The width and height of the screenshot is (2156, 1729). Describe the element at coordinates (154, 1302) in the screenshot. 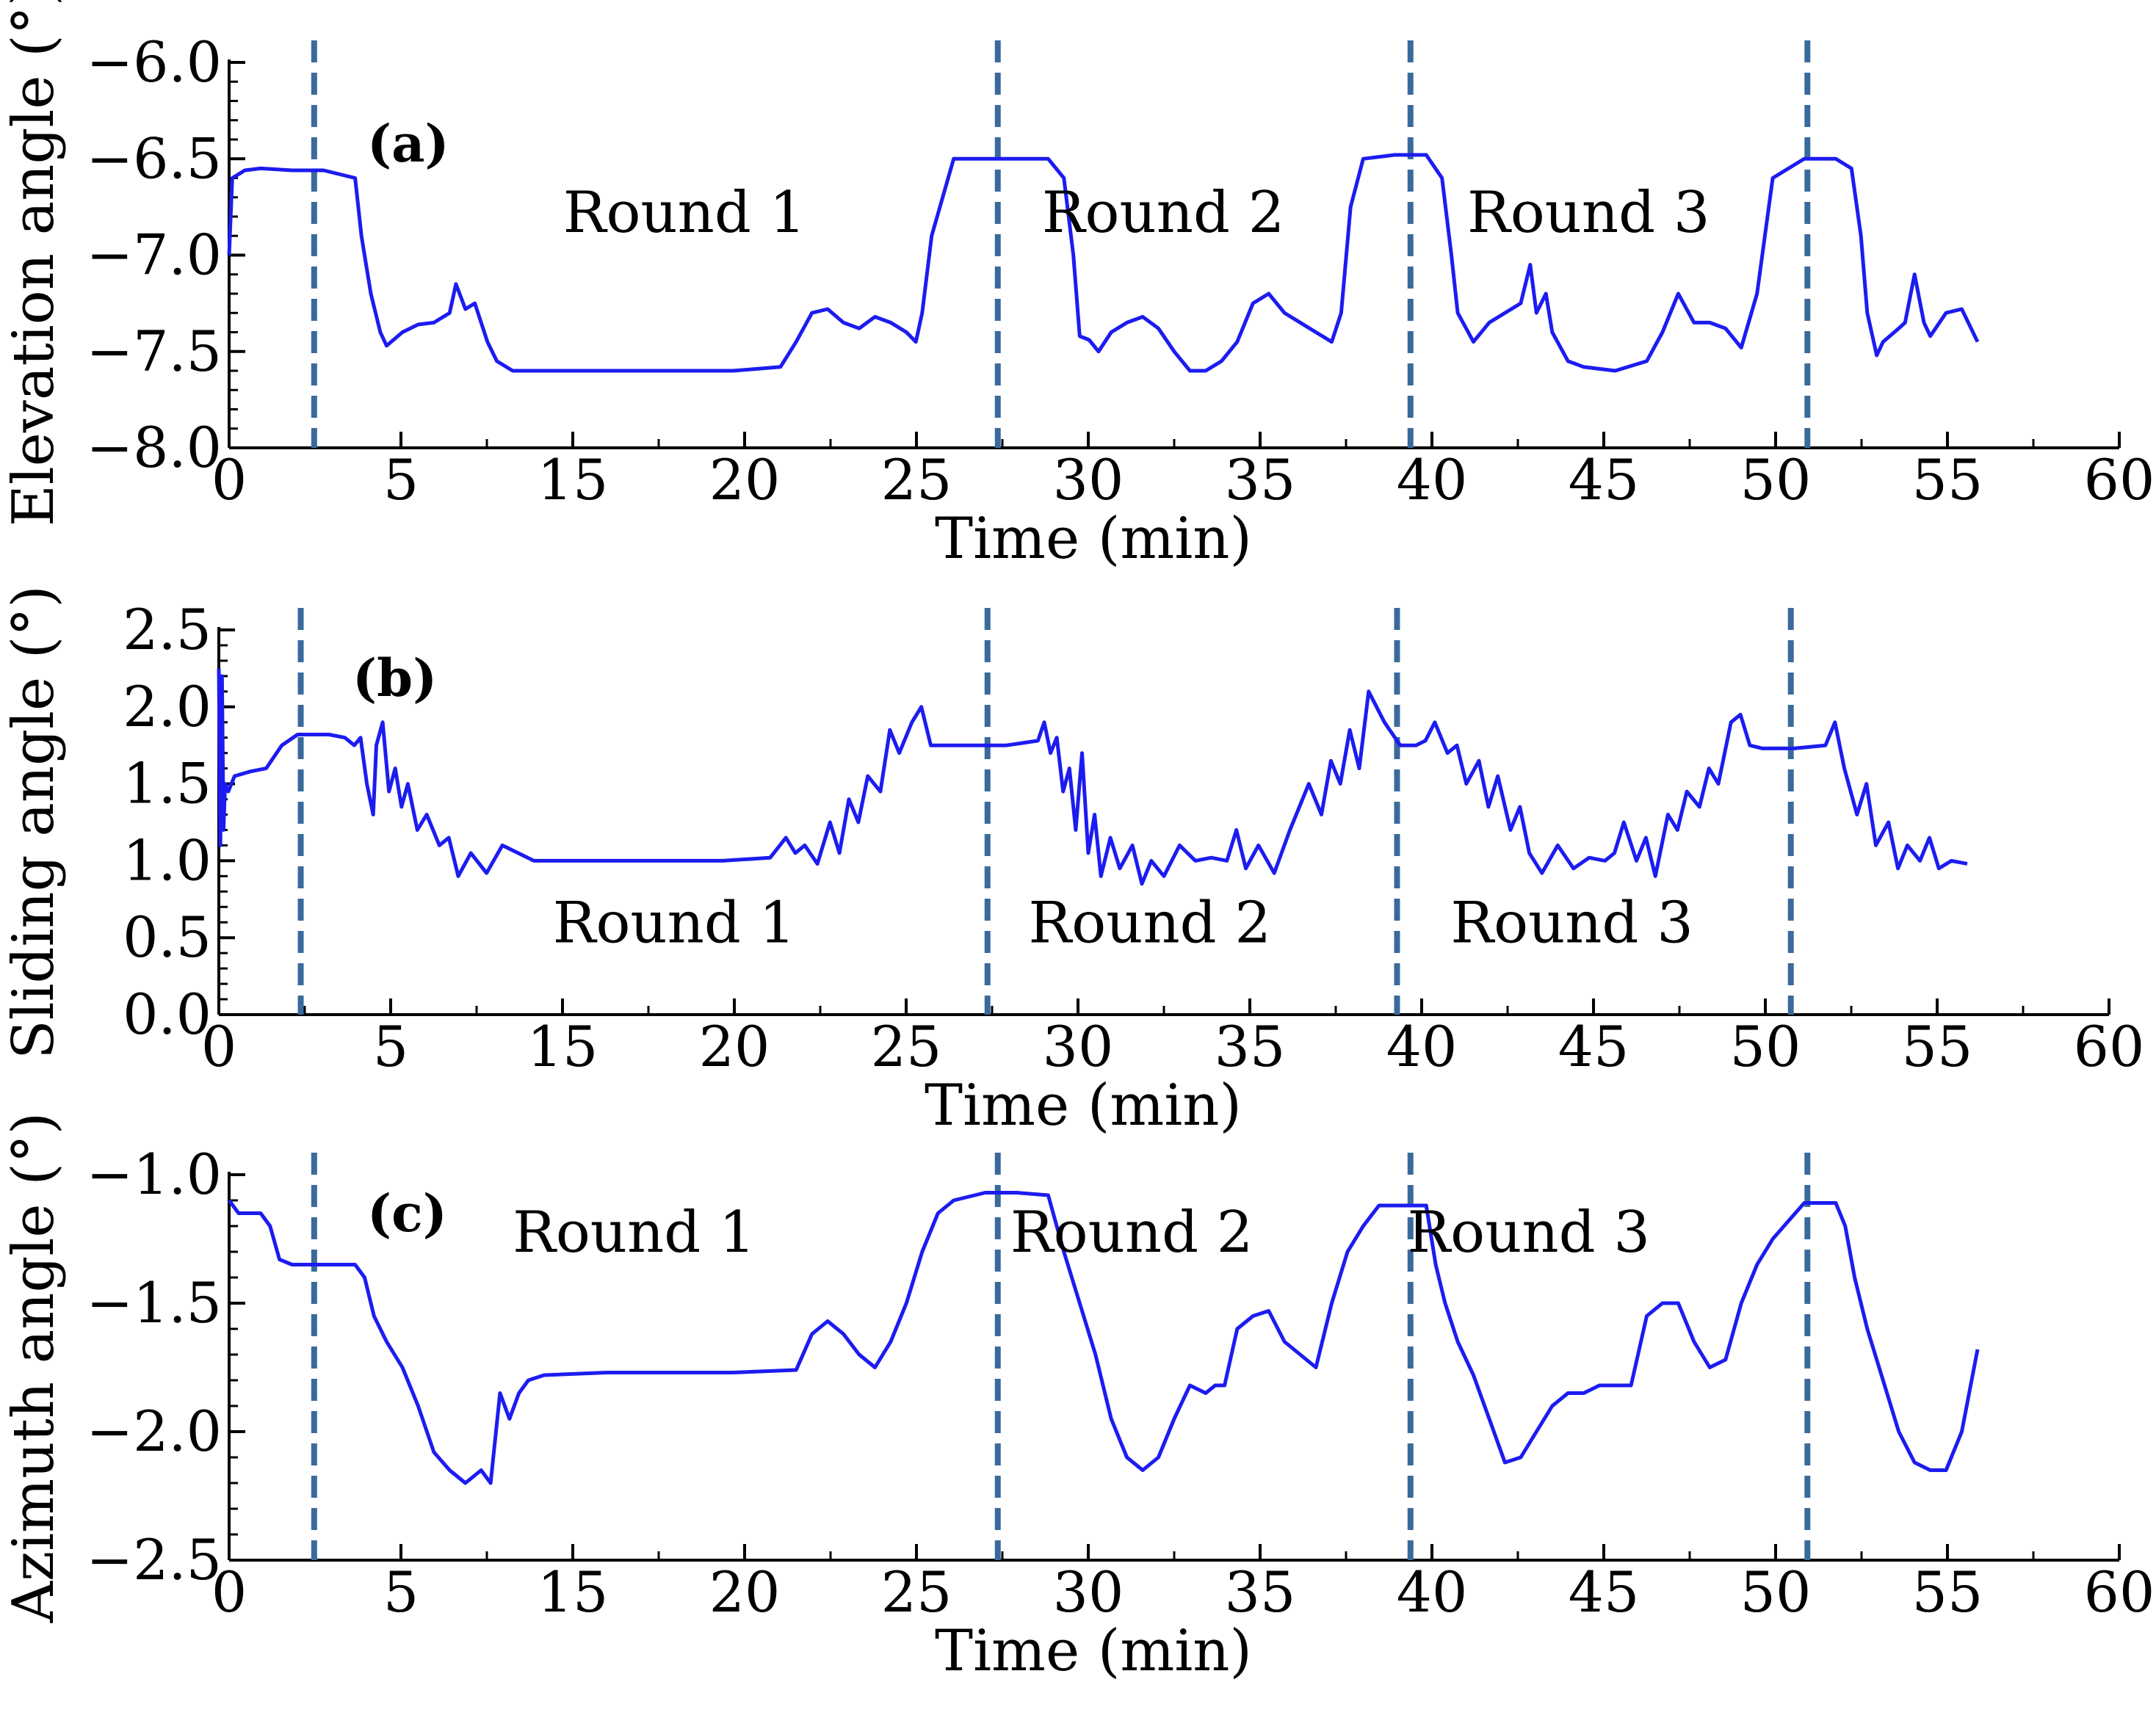

I see `y-tick-label: −1.5` at that location.